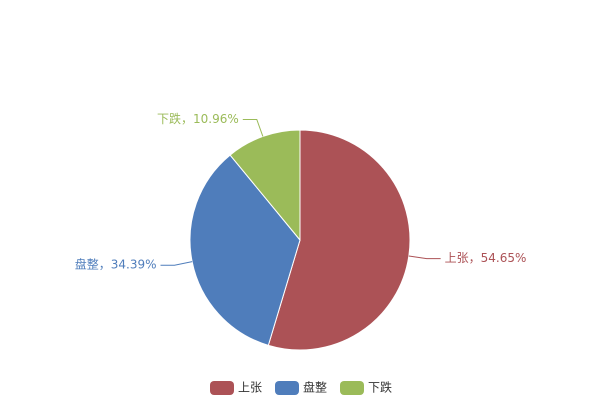 The height and width of the screenshot is (404, 600). What do you see at coordinates (250, 388) in the screenshot?
I see `legend-label: 上张` at bounding box center [250, 388].